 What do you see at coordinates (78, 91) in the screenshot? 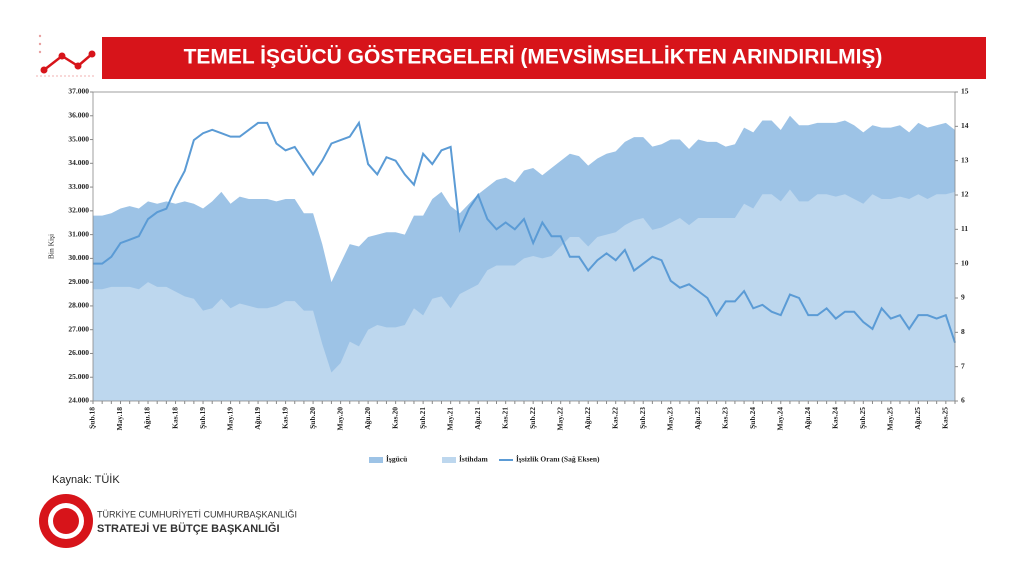
I see `y-tick-label: 37.000` at bounding box center [78, 91].